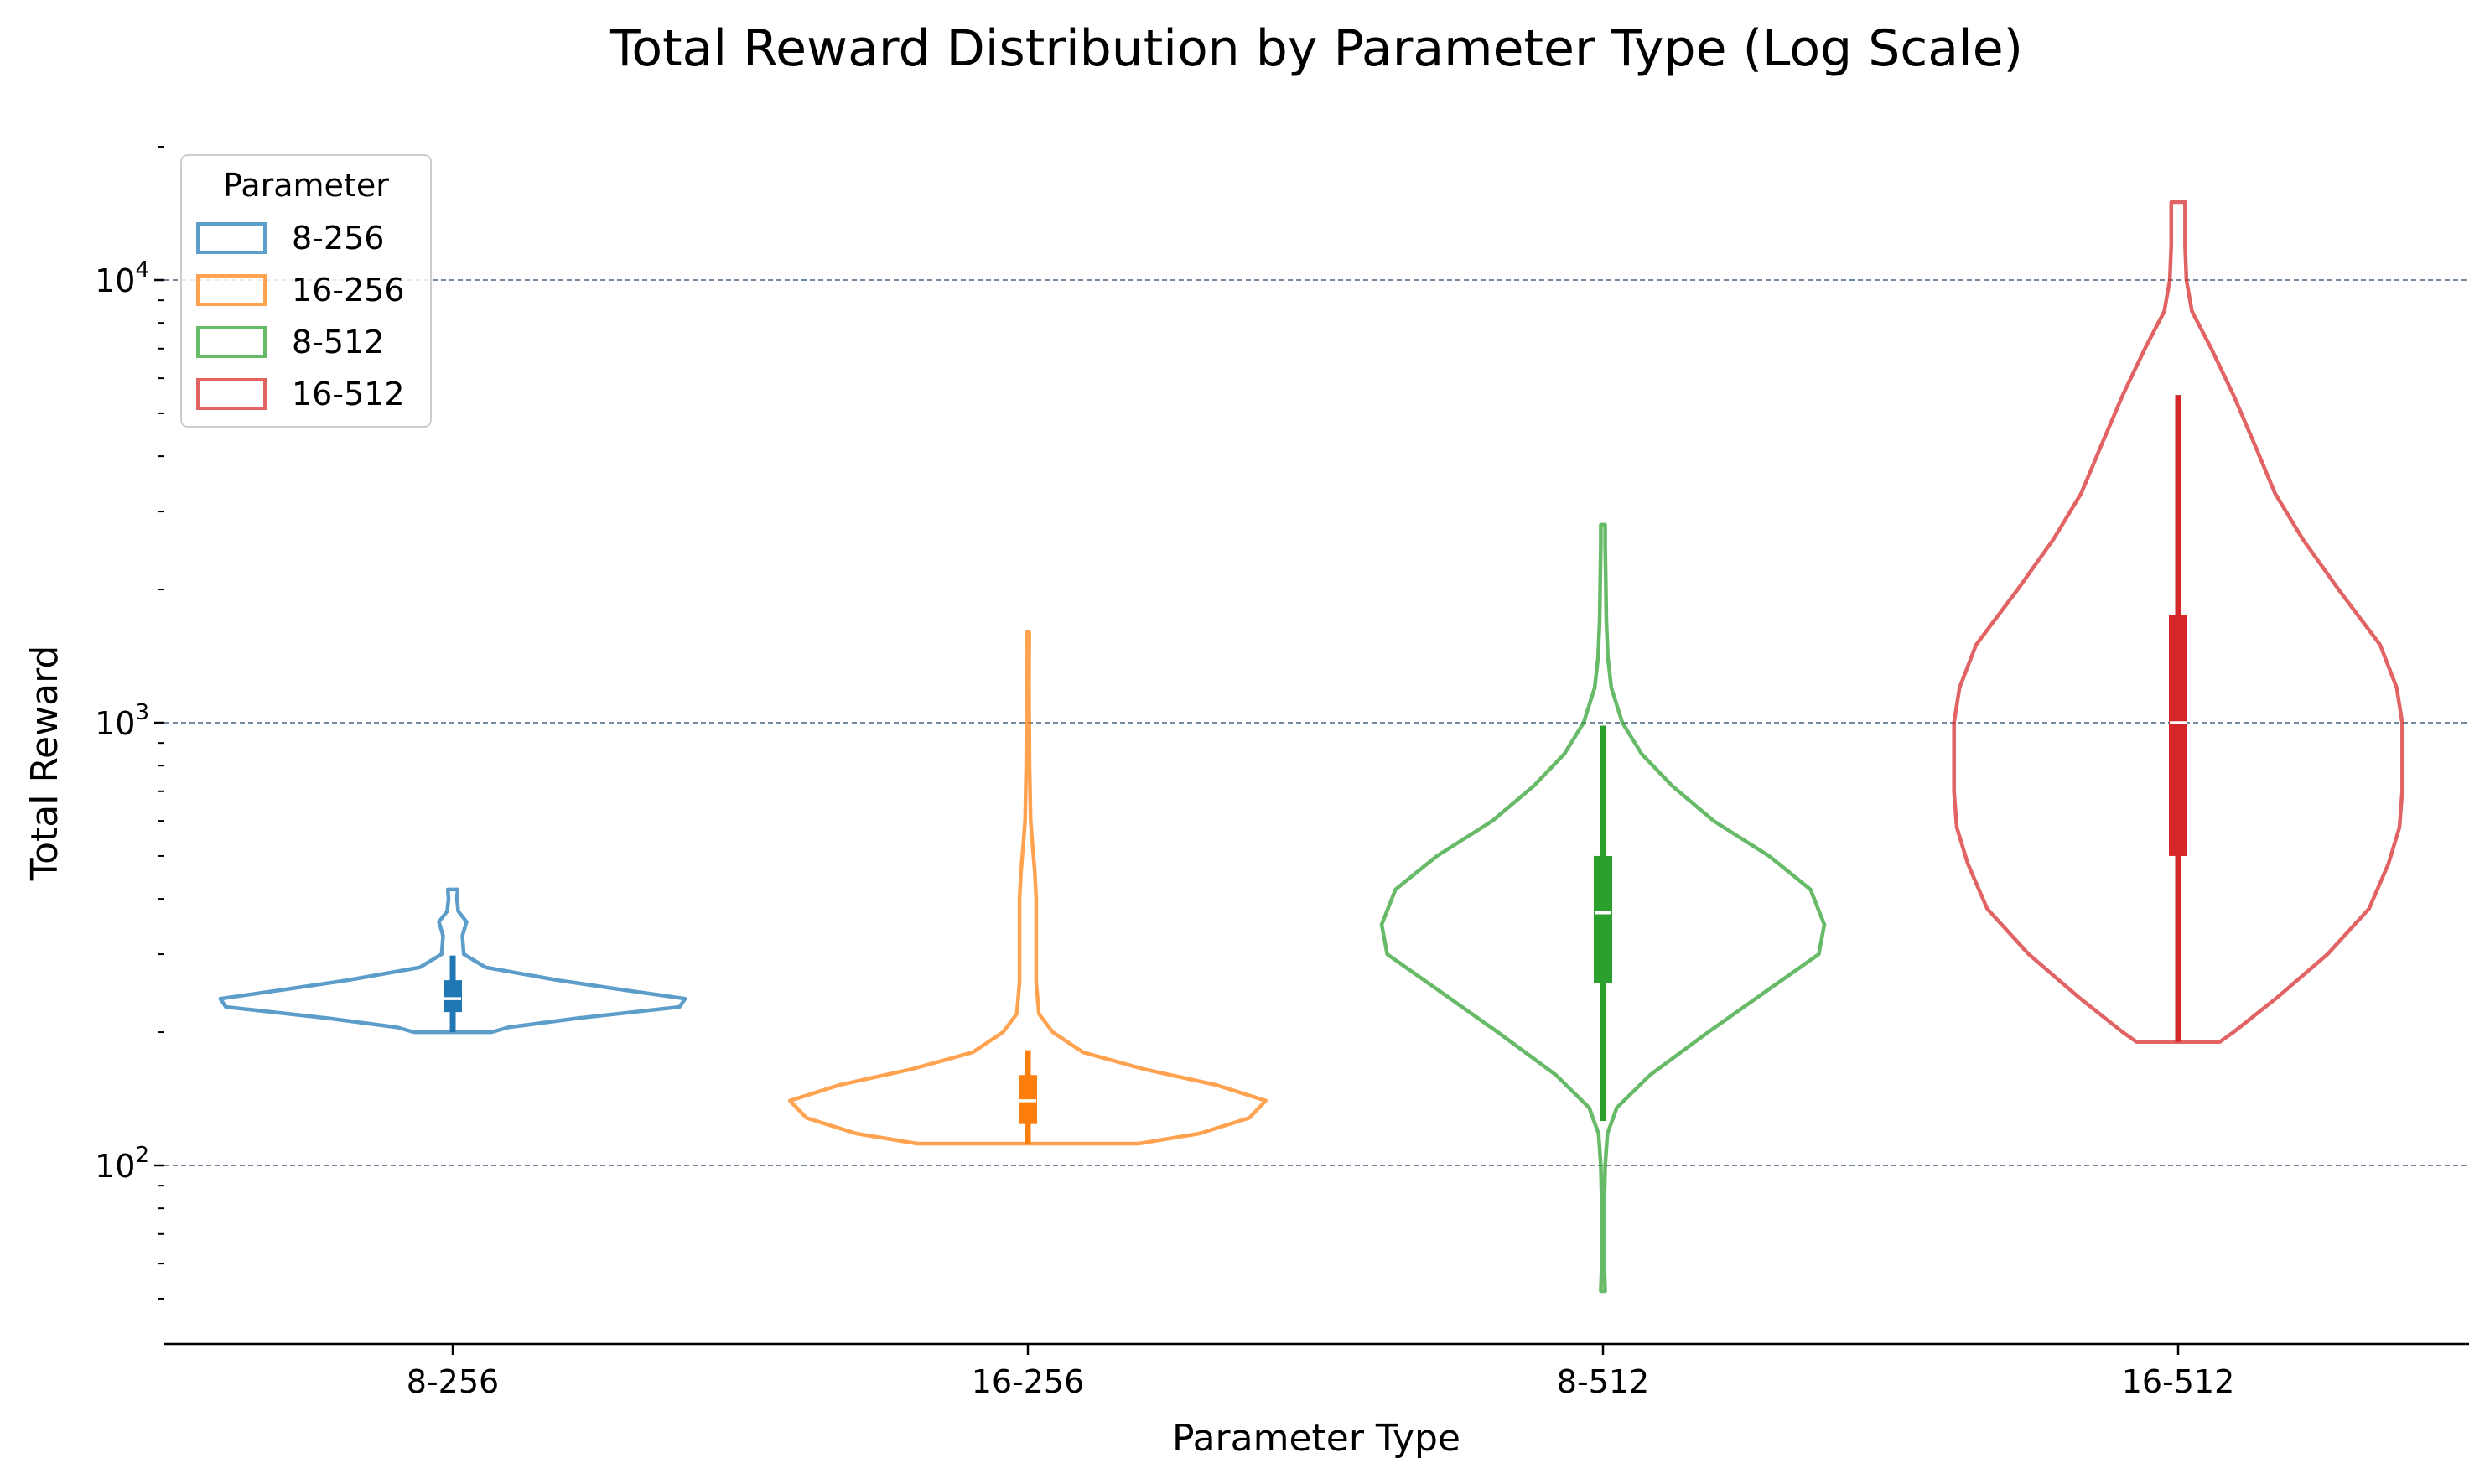 Image resolution: width=2490 pixels, height=1484 pixels. I want to click on y-tick-label: 10⁴, so click(122, 278).